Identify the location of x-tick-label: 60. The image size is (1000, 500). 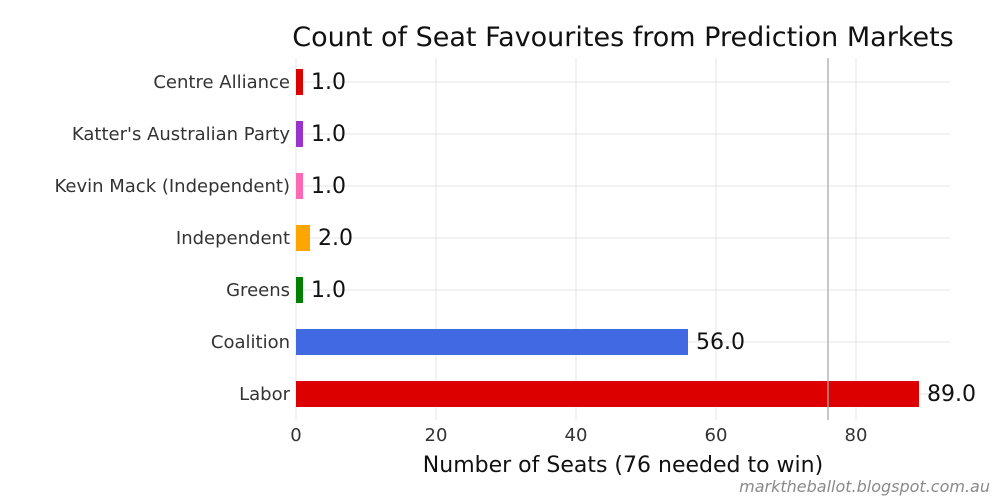
(716, 435).